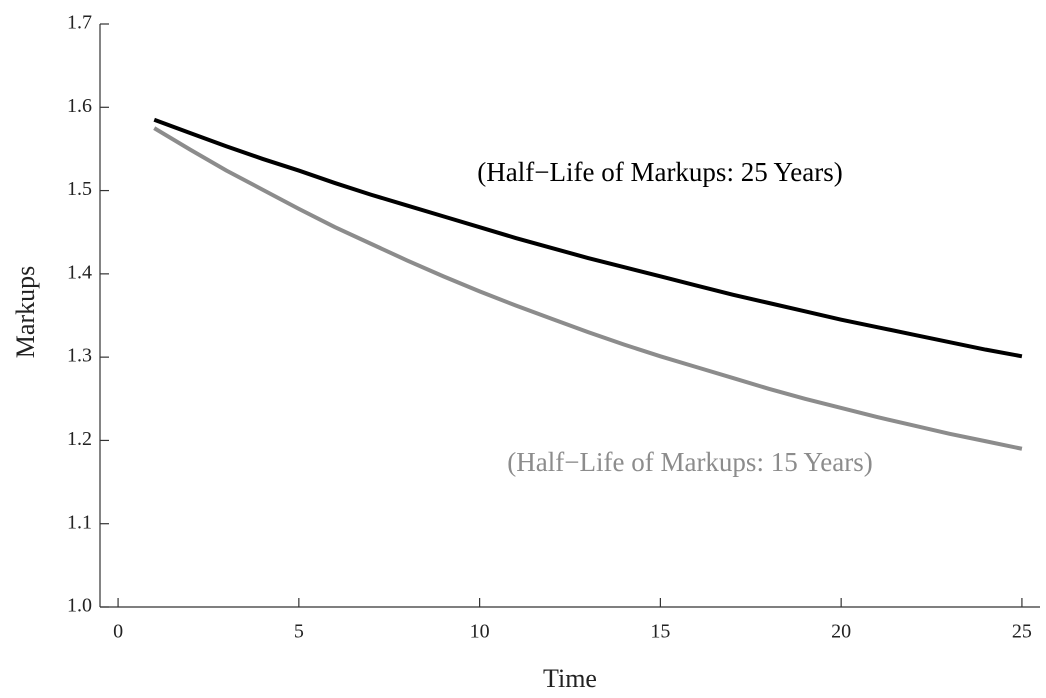 Image resolution: width=1046 pixels, height=698 pixels. Describe the element at coordinates (25, 312) in the screenshot. I see `y-axis-title: Markups` at that location.